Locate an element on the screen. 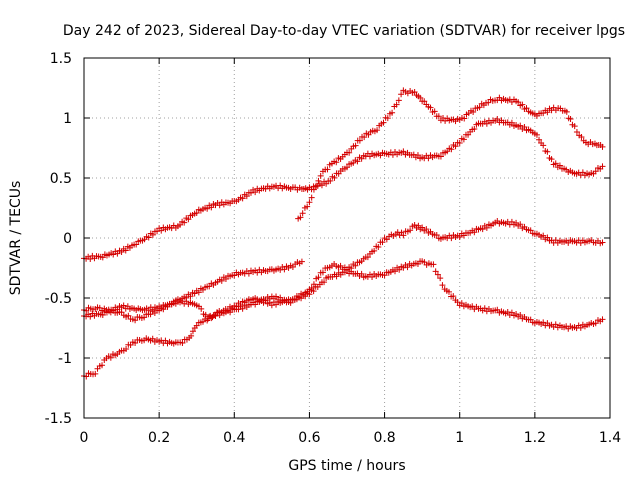 The width and height of the screenshot is (640, 480). y-tick-label: 1.5 is located at coordinates (61, 59).